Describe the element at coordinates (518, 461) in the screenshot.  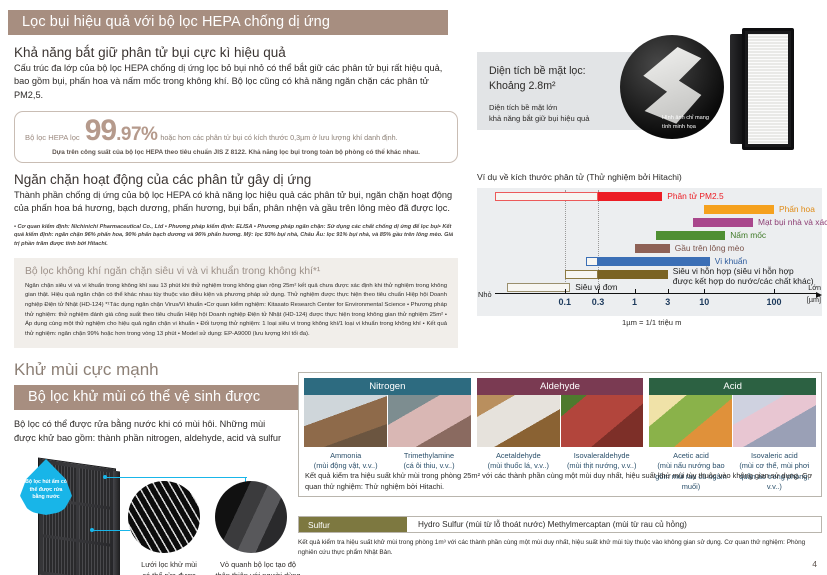
I see `odor-item-caption: Acetaldehyde (mùi thuốc lá, v.v..)` at that location.